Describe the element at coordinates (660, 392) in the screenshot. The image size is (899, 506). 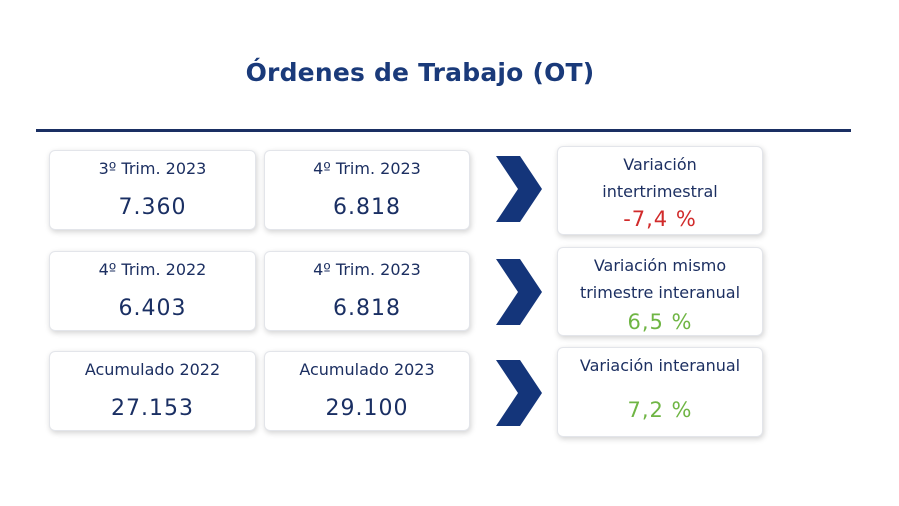
I see `card-variation: Variación interanual 7,2 %` at that location.